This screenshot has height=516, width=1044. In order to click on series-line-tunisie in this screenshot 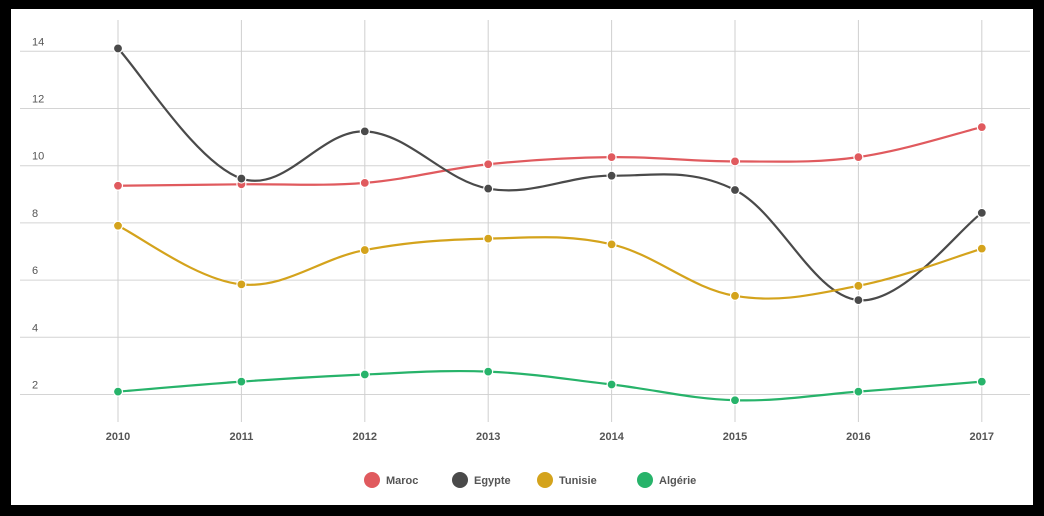, I will do `click(550, 262)`.